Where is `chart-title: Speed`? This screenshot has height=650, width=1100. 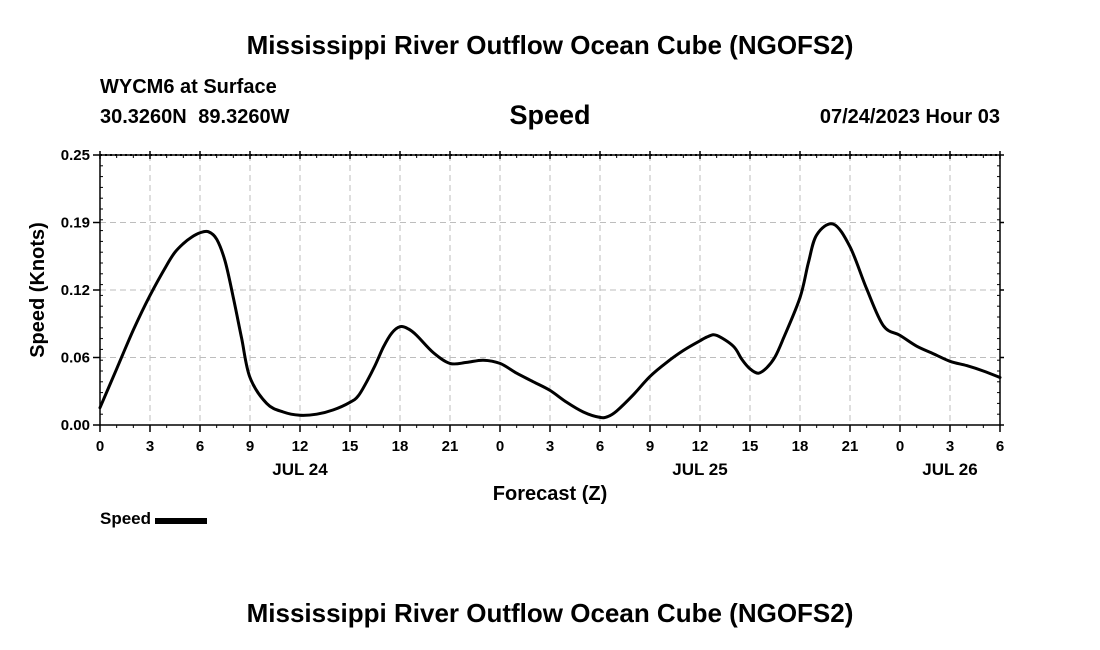 chart-title: Speed is located at coordinates (550, 115).